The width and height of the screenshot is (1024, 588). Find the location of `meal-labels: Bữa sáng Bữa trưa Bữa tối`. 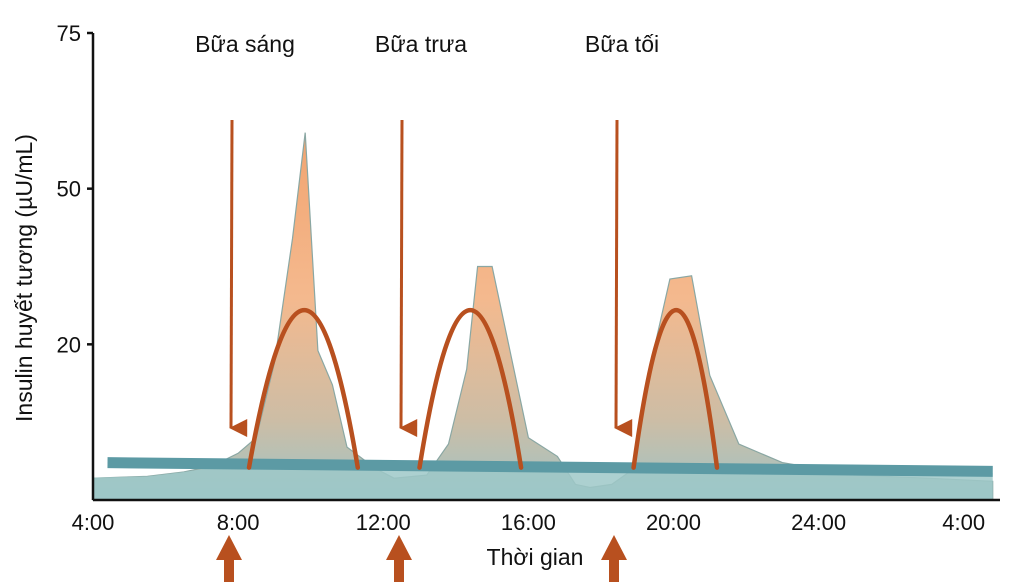

meal-labels: Bữa sáng Bữa trưa Bữa tối is located at coordinates (427, 44).